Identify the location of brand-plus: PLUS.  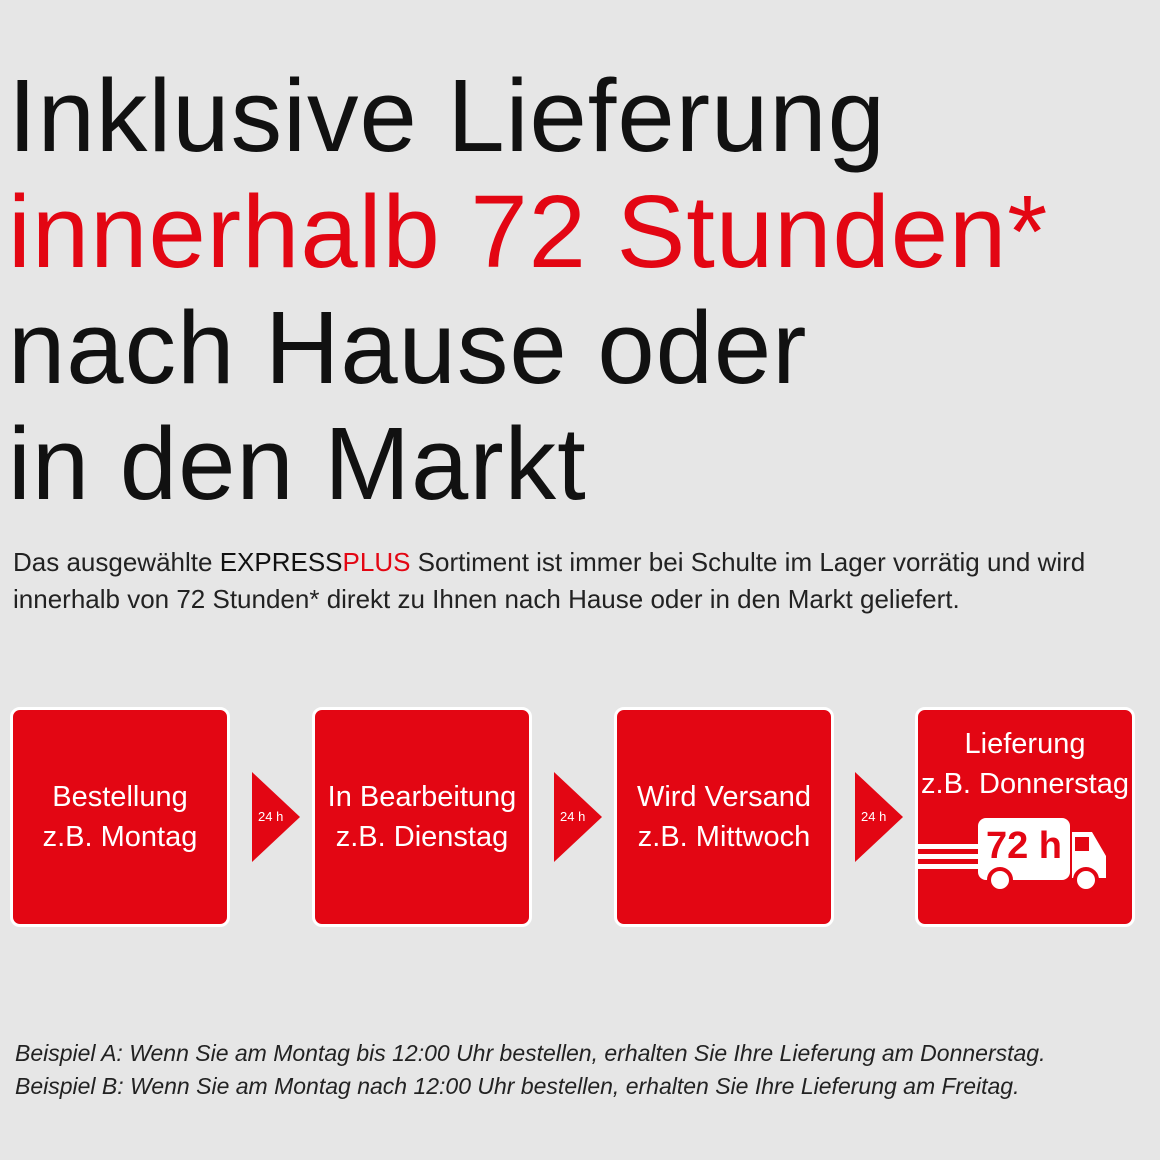
(376, 562).